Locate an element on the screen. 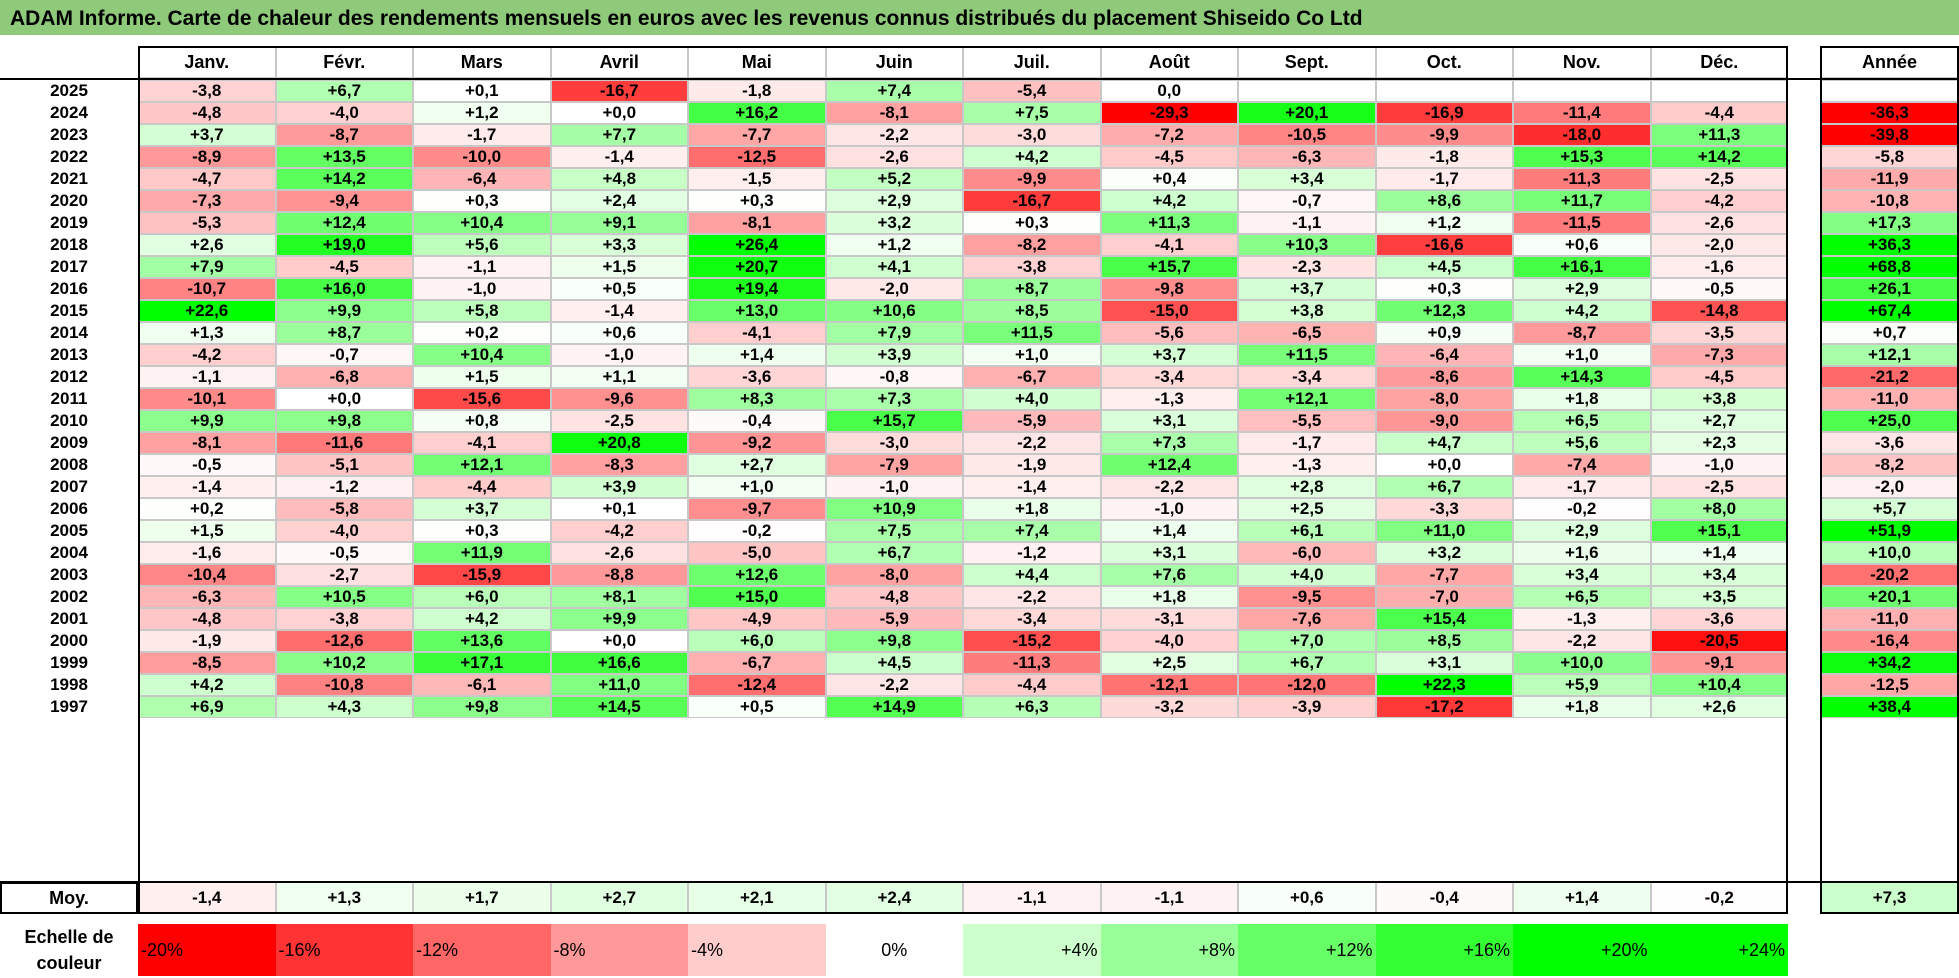 This screenshot has height=978, width=1959. scale-swatch: -16% is located at coordinates (344, 950).